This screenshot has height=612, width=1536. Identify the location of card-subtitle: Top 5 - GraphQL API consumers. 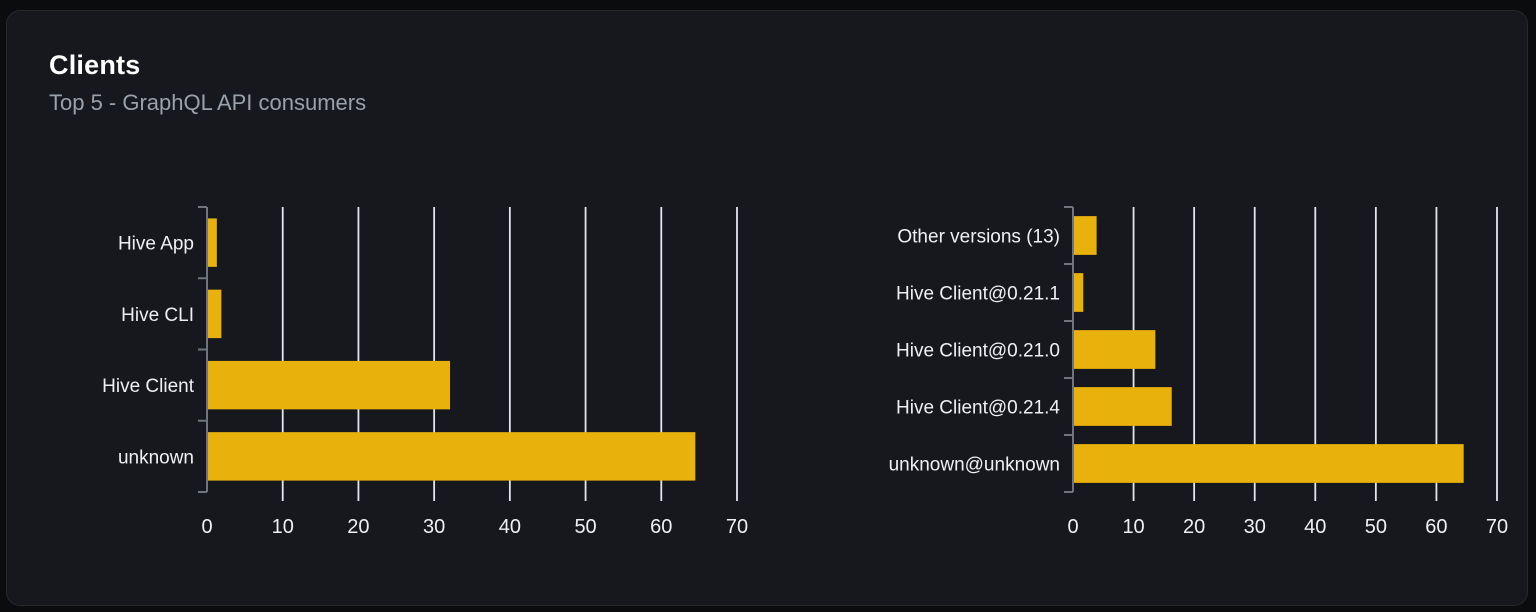
(208, 103).